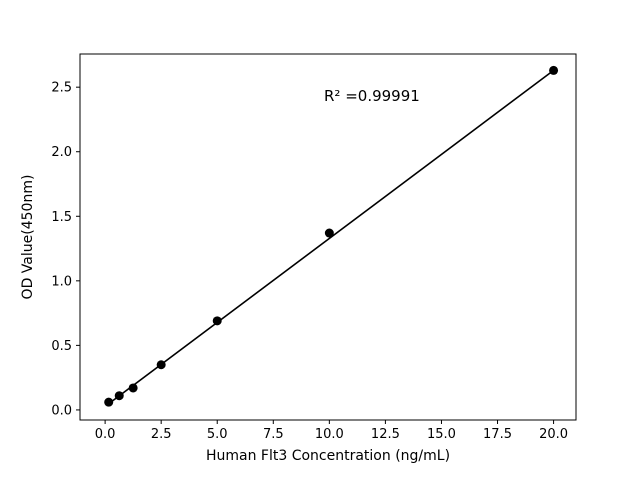  Describe the element at coordinates (161, 434) in the screenshot. I see `x-tick-label: 2.5` at that location.